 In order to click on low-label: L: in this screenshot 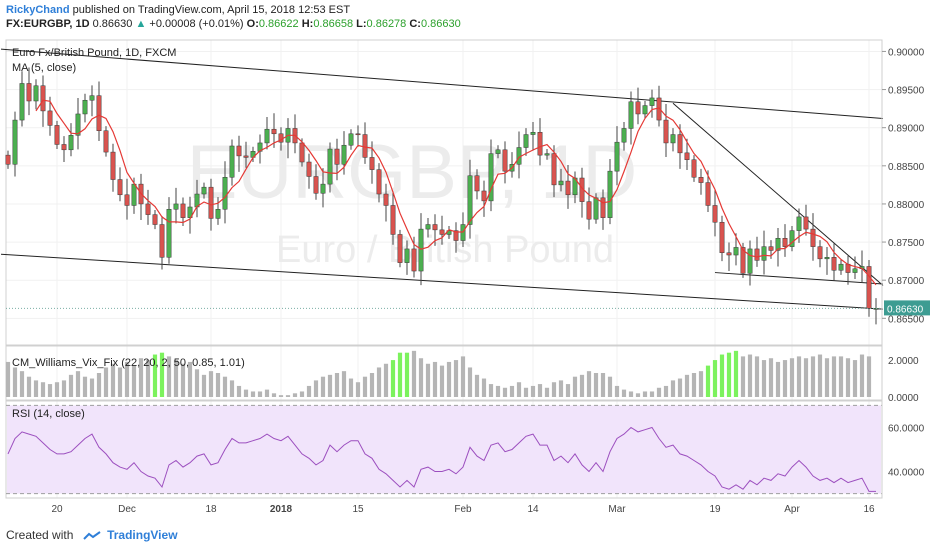, I will do `click(361, 24)`.